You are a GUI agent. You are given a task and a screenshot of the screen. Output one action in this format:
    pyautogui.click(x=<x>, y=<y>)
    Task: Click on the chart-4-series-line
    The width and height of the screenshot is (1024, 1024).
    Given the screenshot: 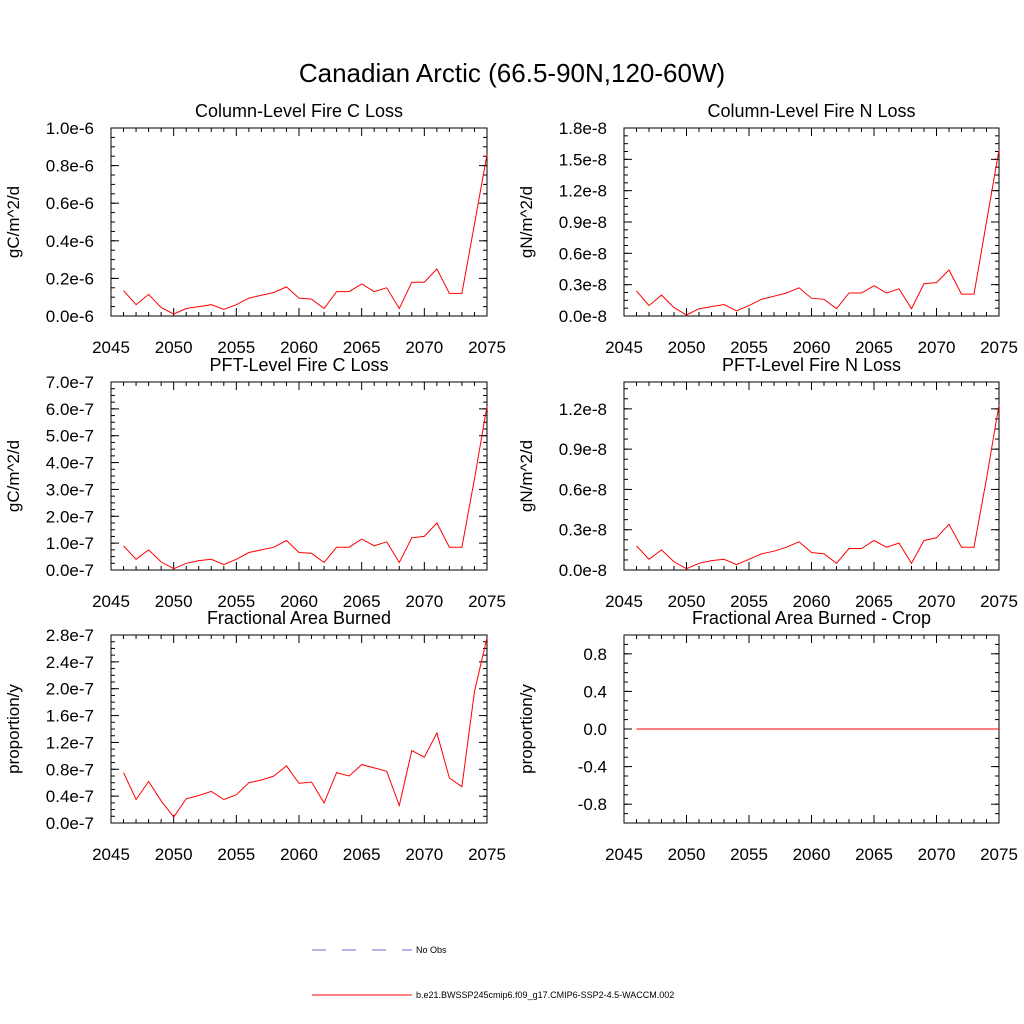 What is the action you would take?
    pyautogui.click(x=818, y=487)
    